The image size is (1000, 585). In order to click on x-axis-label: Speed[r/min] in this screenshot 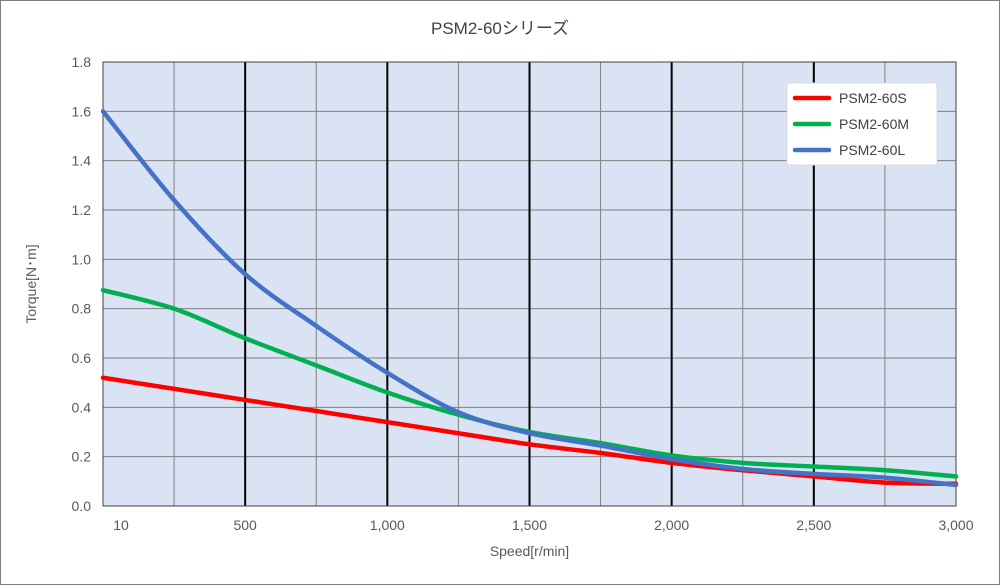, I will do `click(529, 551)`.